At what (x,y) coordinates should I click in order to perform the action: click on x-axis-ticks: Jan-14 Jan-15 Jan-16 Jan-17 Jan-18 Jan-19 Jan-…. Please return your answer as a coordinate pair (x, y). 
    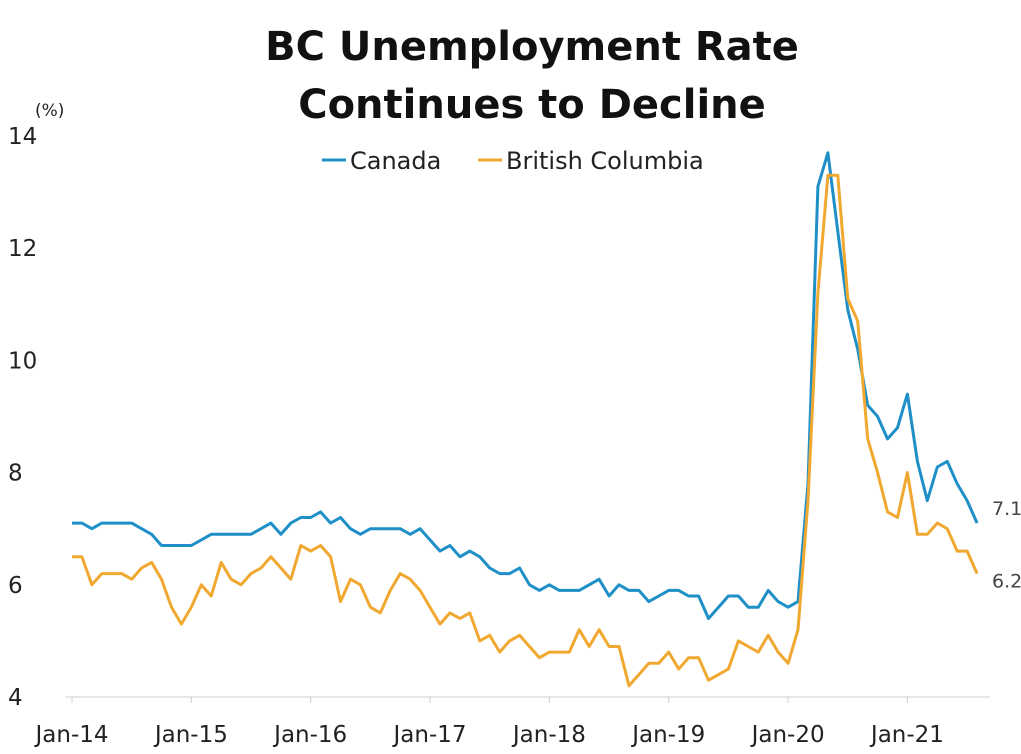
    Looking at the image, I should click on (488, 722).